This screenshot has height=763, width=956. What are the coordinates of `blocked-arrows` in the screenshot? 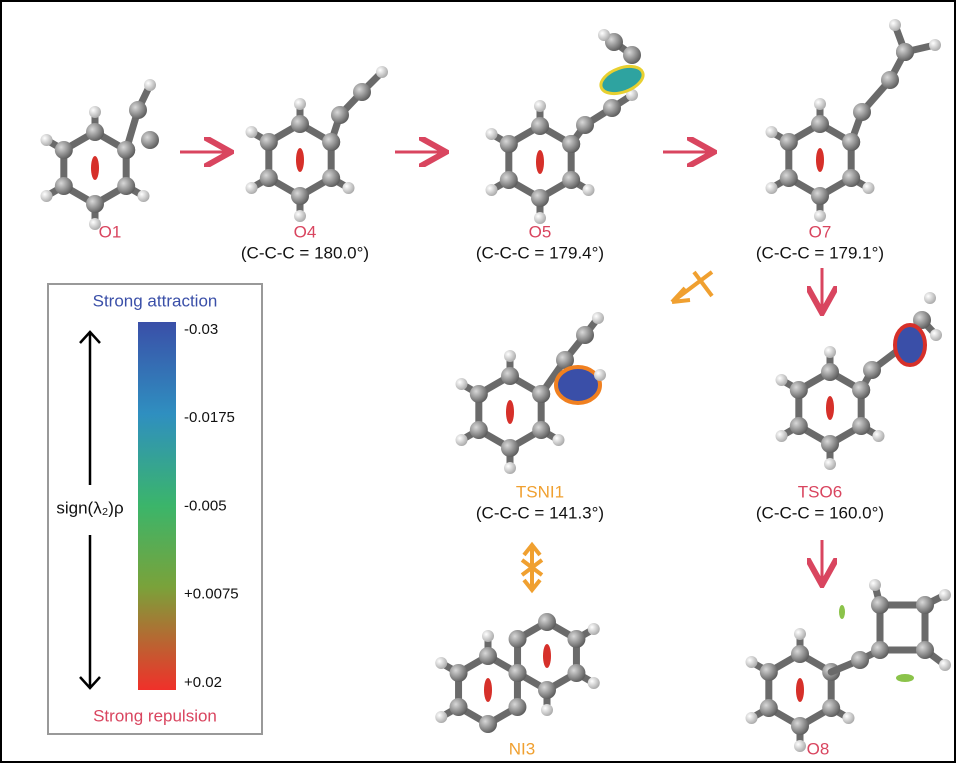 It's located at (617, 432).